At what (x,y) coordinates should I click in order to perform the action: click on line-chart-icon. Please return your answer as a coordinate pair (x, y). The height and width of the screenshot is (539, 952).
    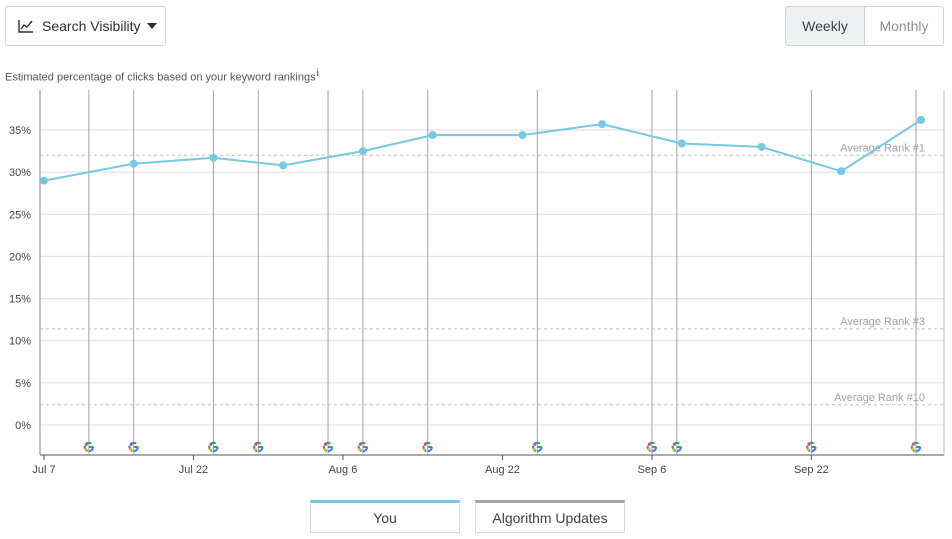
    Looking at the image, I should click on (25, 26).